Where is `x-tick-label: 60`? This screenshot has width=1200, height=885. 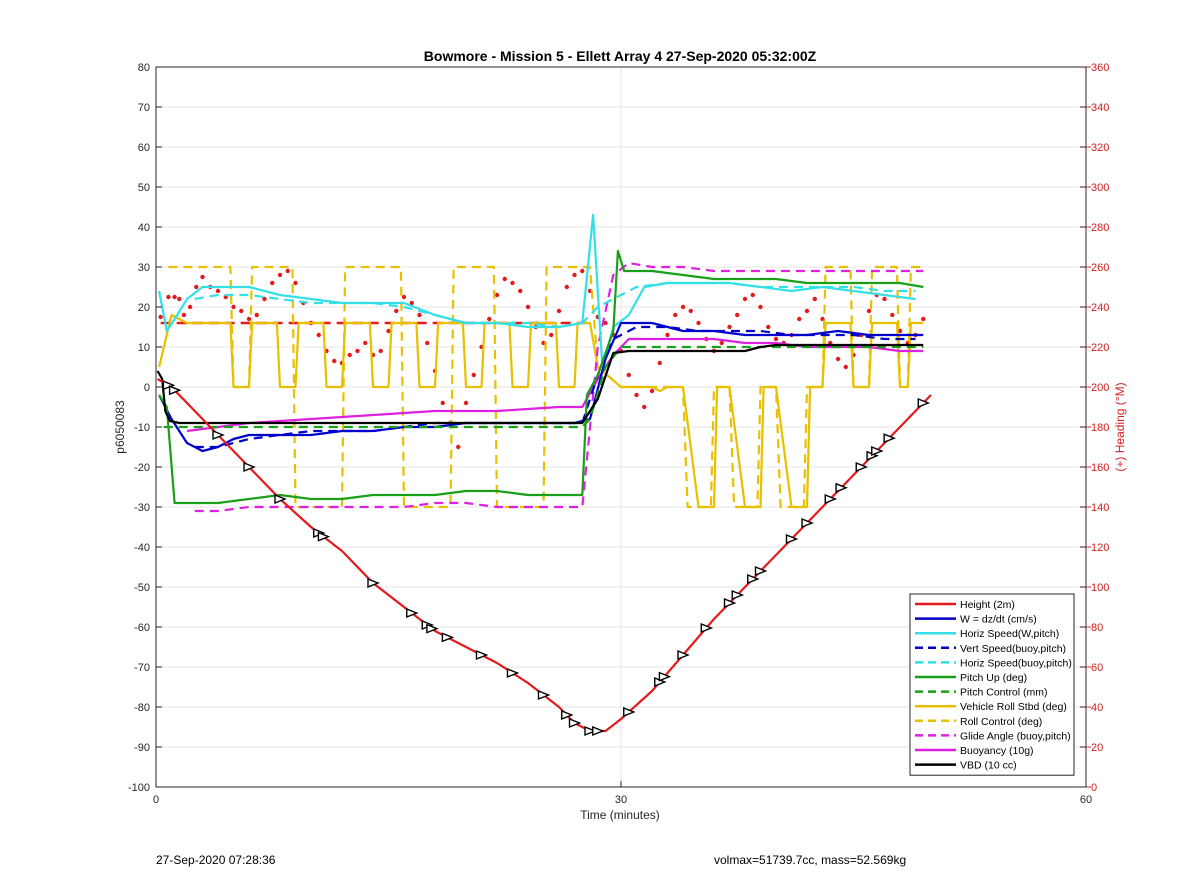
x-tick-label: 60 is located at coordinates (1086, 800).